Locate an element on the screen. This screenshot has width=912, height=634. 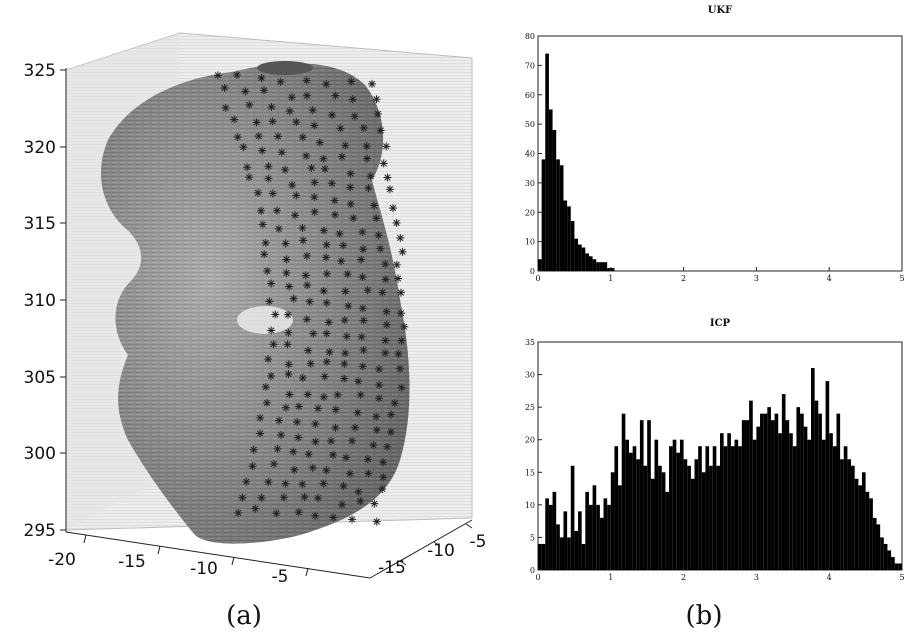
hist-ukf-y-tick-label: 20 is located at coordinates (530, 212).